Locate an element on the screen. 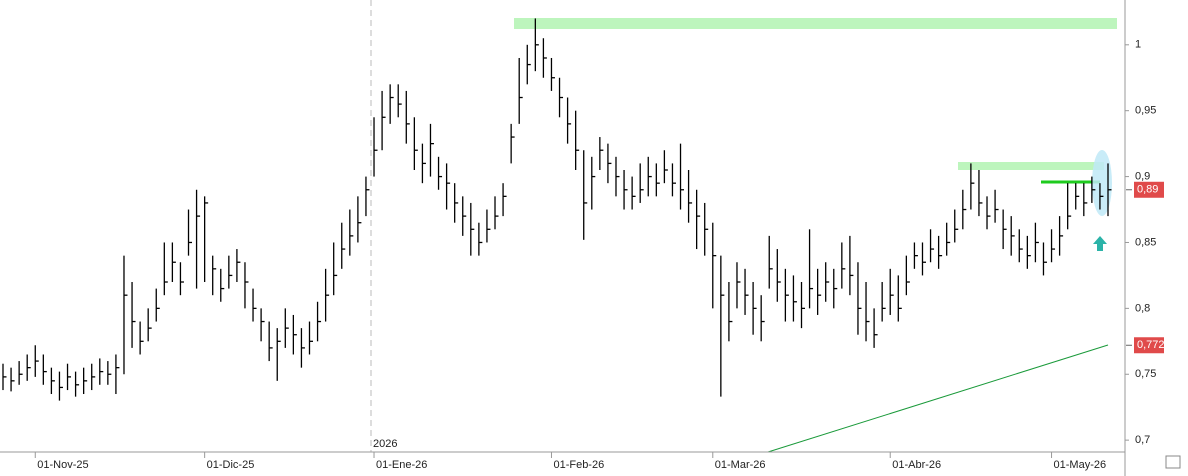 This screenshot has height=476, width=1188. price-label: 0,89 is located at coordinates (1147, 190).